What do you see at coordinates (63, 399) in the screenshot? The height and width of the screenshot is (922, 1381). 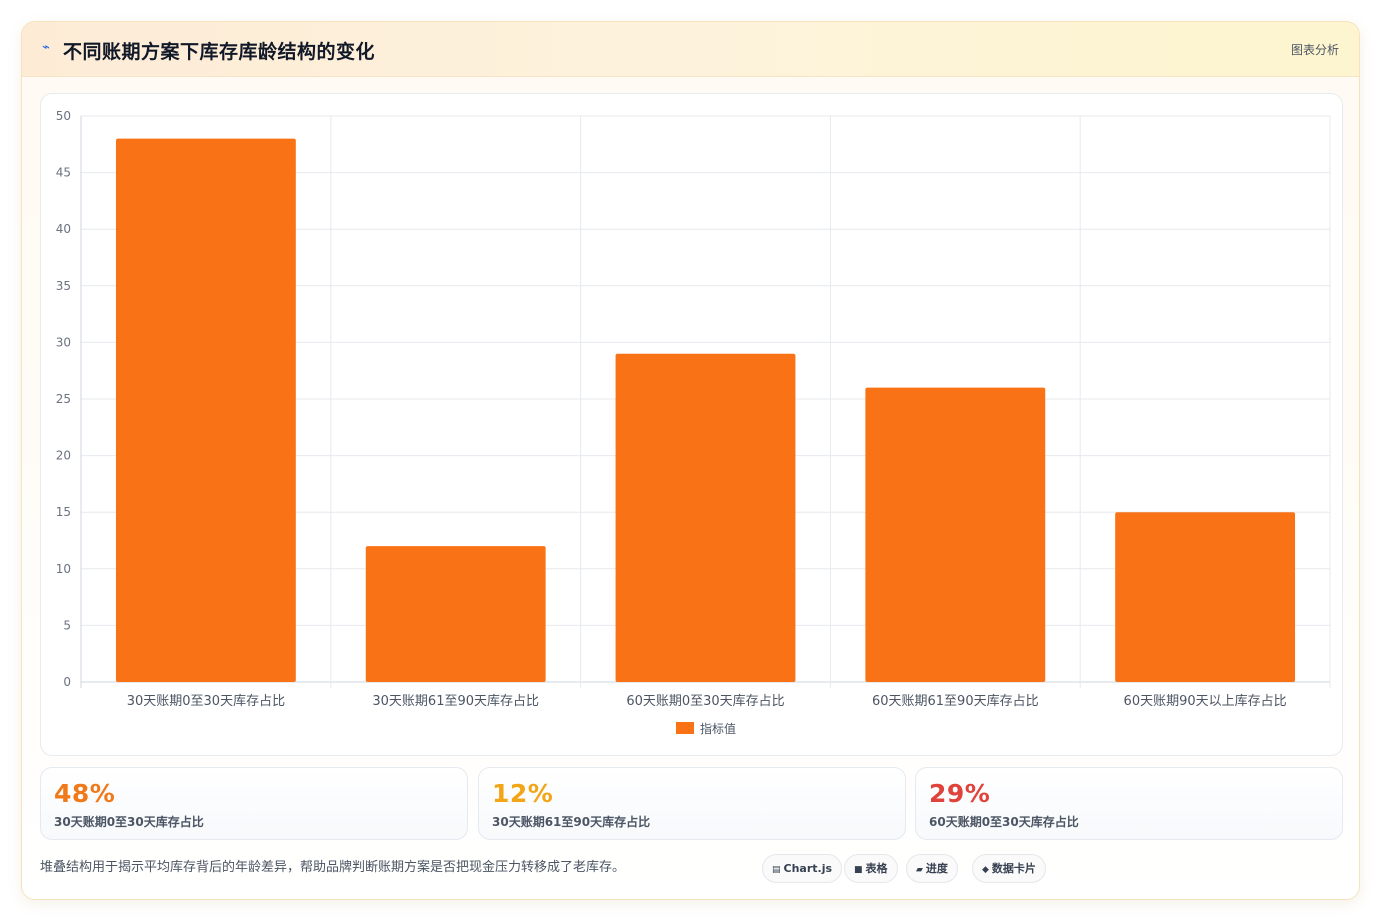 I see `y-tick-label: 25` at bounding box center [63, 399].